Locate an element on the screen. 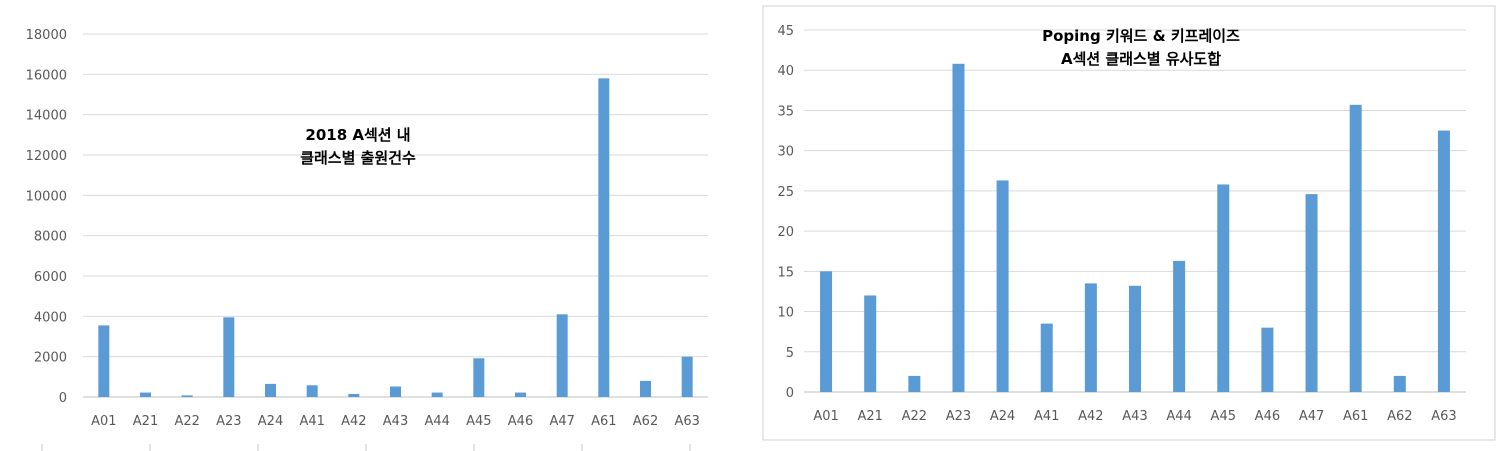  y-tick-label: 10 is located at coordinates (785, 313).